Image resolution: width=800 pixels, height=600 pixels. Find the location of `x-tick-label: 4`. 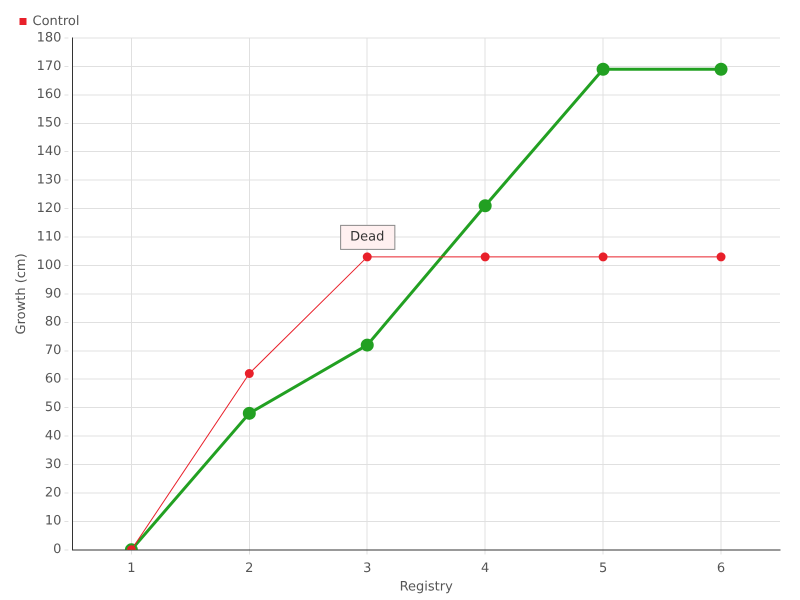

x-tick-label: 4 is located at coordinates (485, 568).